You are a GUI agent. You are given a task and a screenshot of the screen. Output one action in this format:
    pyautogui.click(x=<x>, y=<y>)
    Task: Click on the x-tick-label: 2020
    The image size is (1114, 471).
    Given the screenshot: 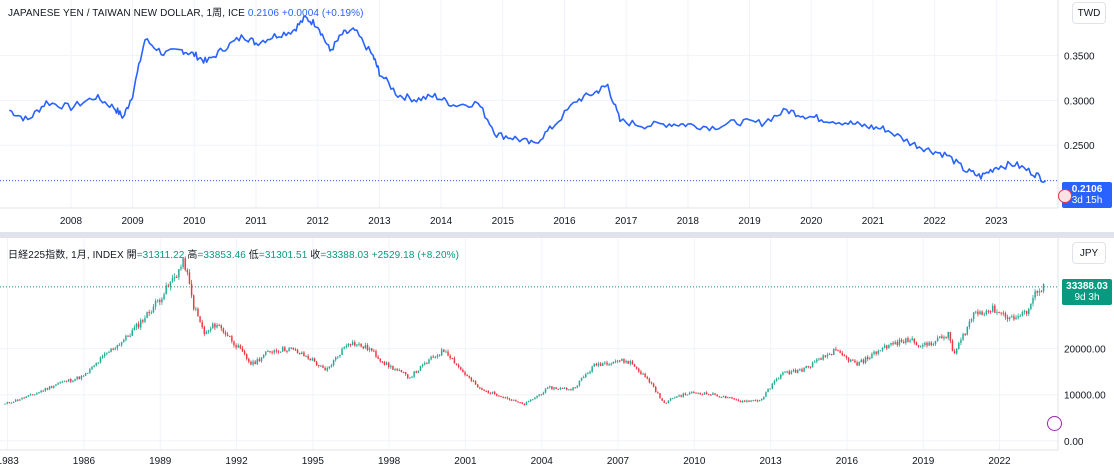 What is the action you would take?
    pyautogui.click(x=811, y=221)
    